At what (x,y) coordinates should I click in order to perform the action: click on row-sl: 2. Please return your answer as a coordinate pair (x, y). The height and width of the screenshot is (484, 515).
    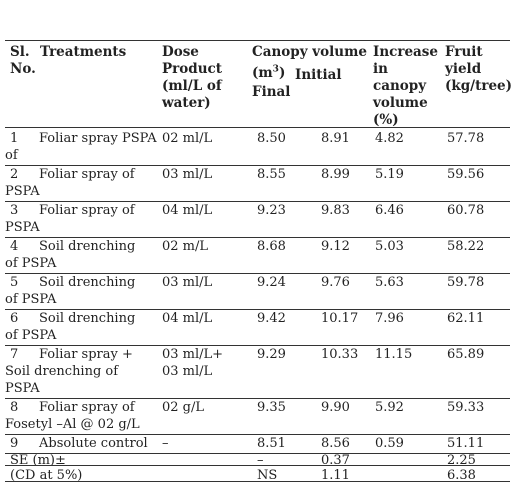
    Looking at the image, I should click on (14, 174).